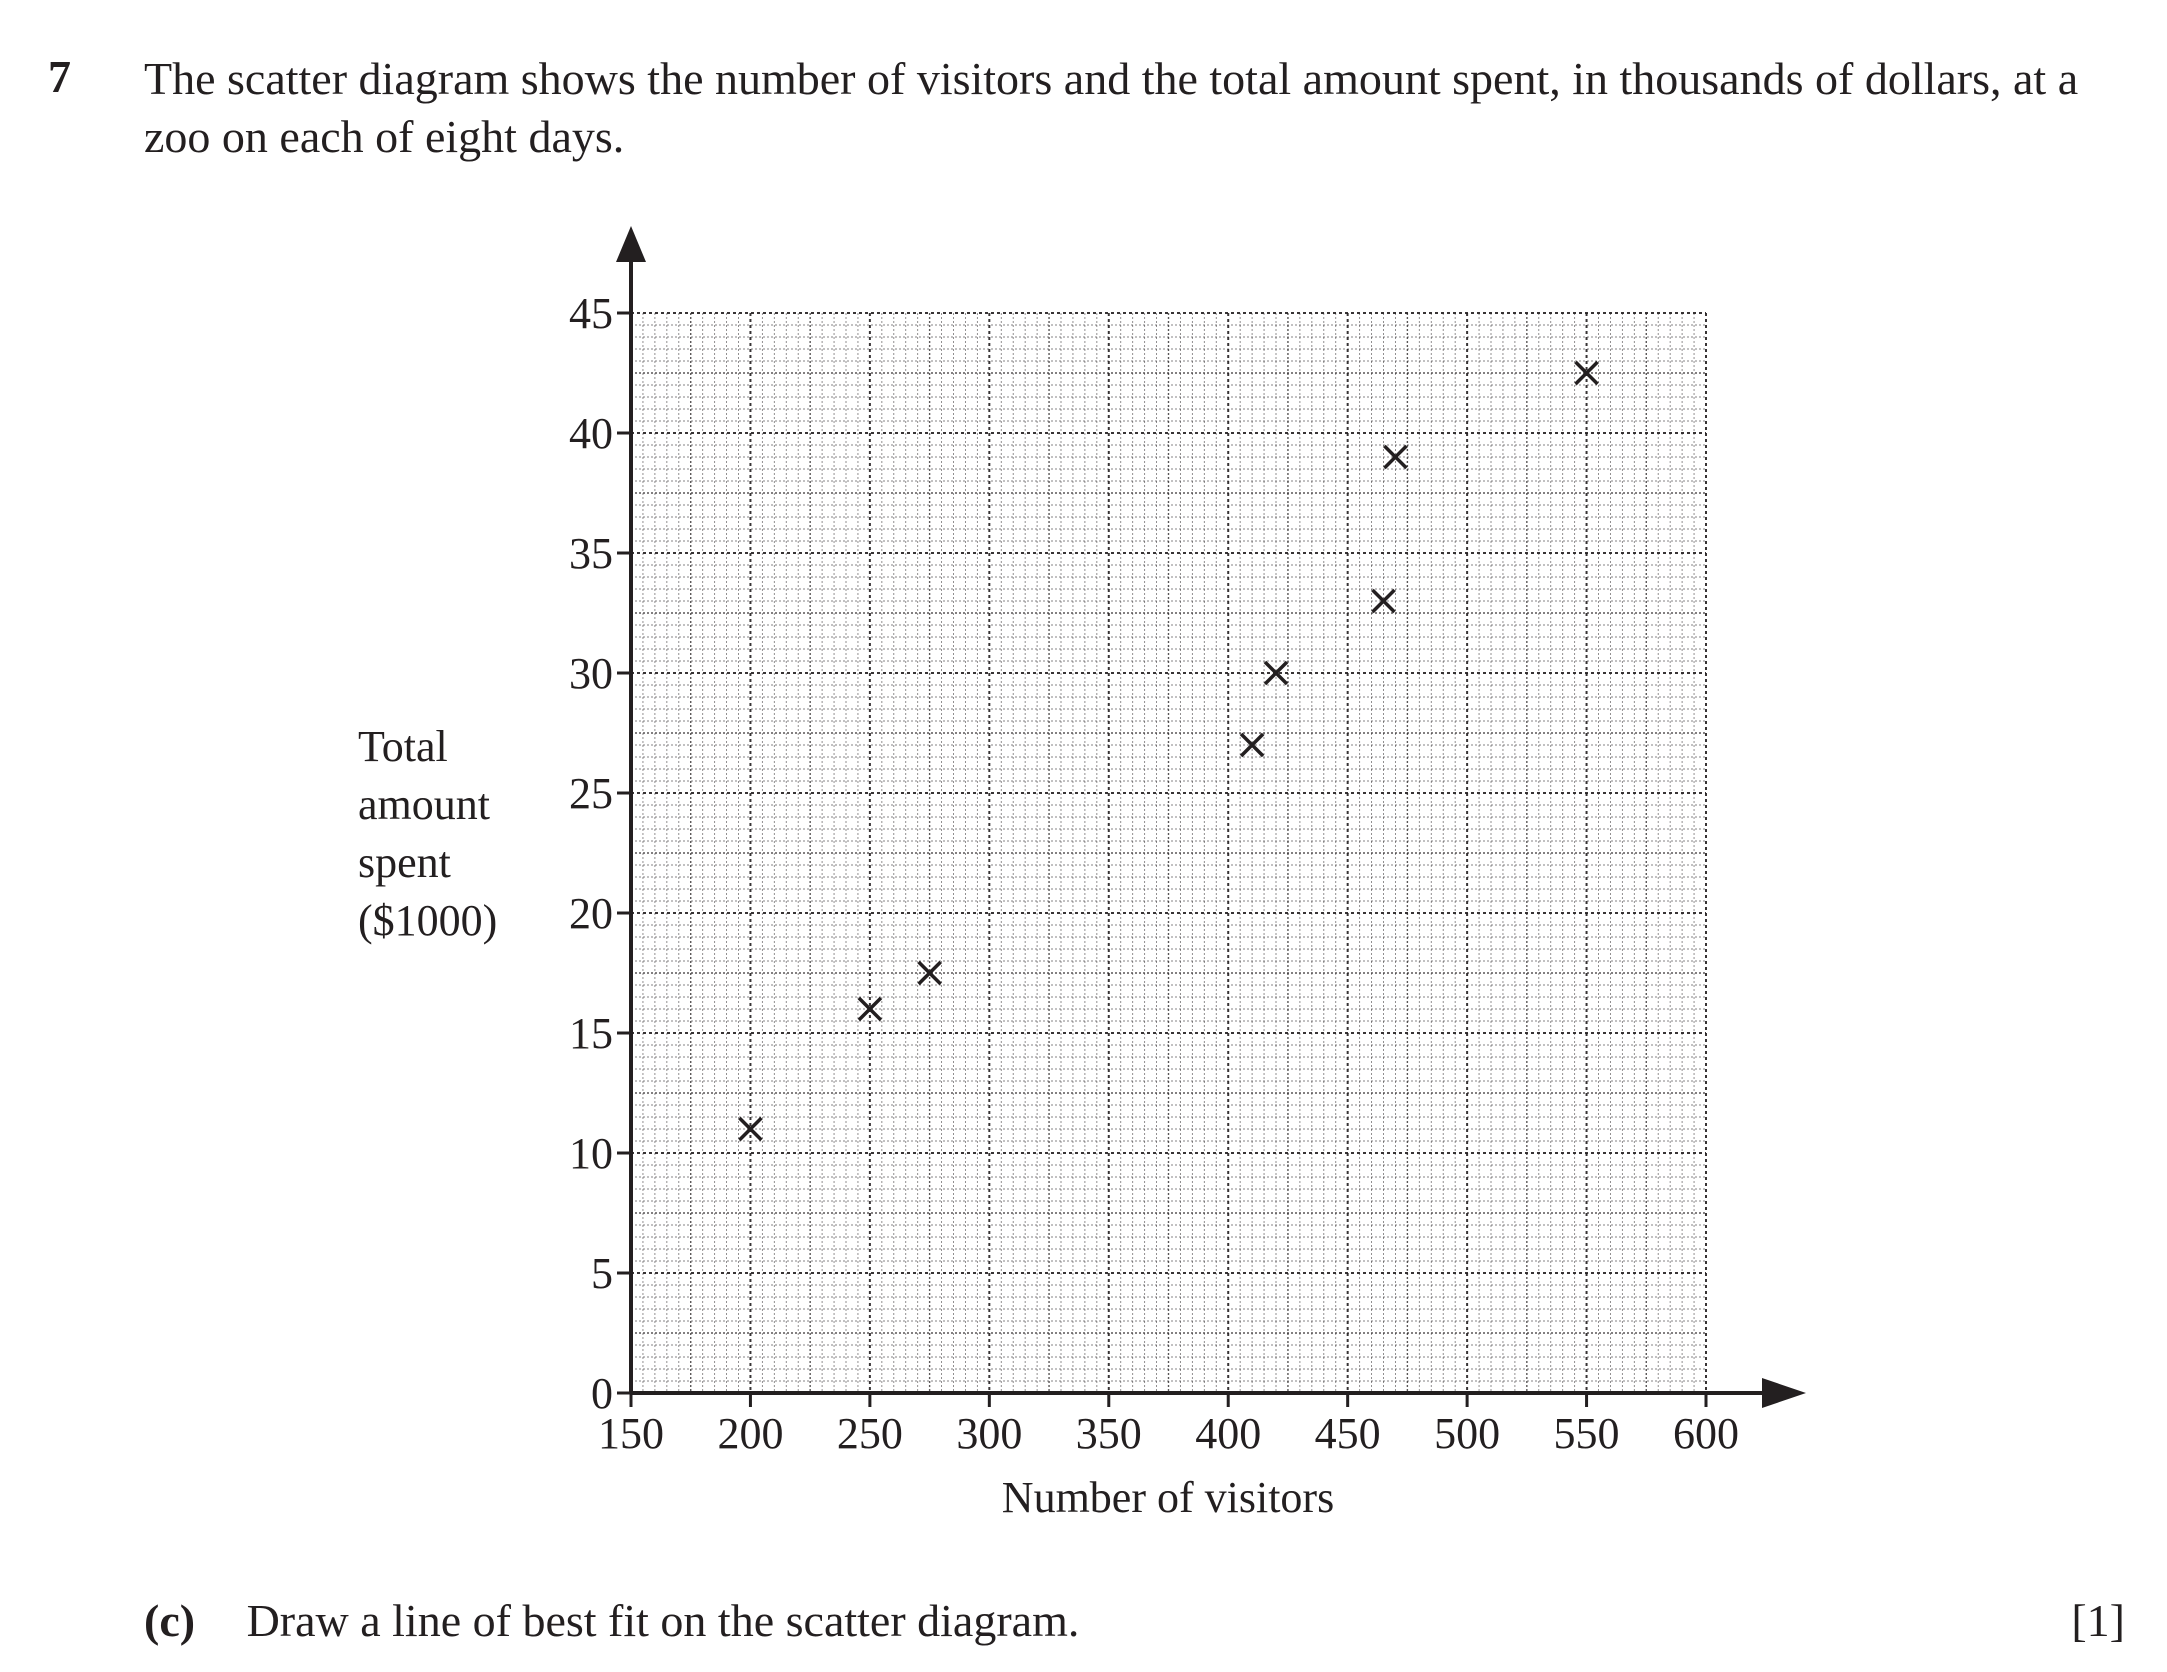 The width and height of the screenshot is (2167, 1672). What do you see at coordinates (591, 313) in the screenshot?
I see `y-tick-label: 45` at bounding box center [591, 313].